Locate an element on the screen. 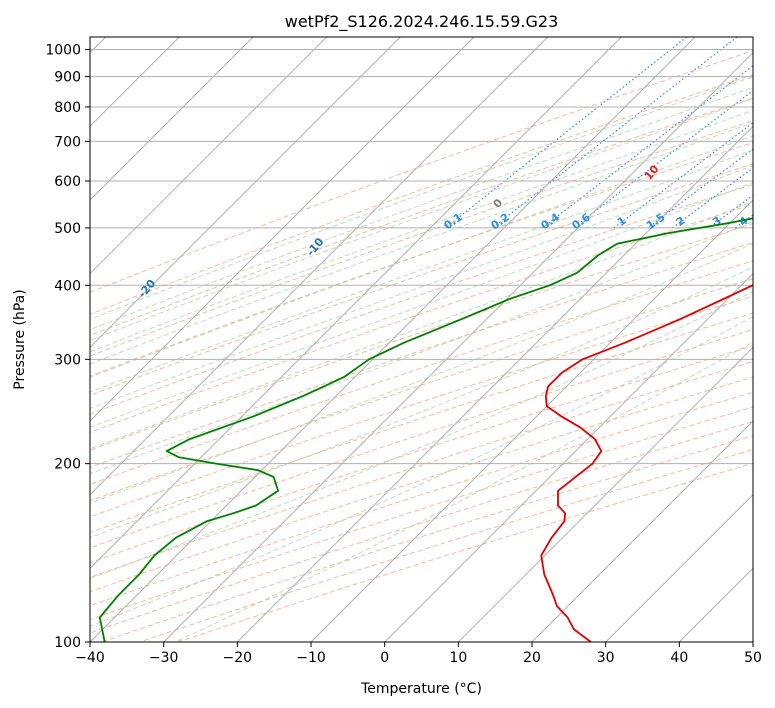 Image resolution: width=775 pixels, height=708 pixels. x-tick-label-0: −40 is located at coordinates (90, 658).